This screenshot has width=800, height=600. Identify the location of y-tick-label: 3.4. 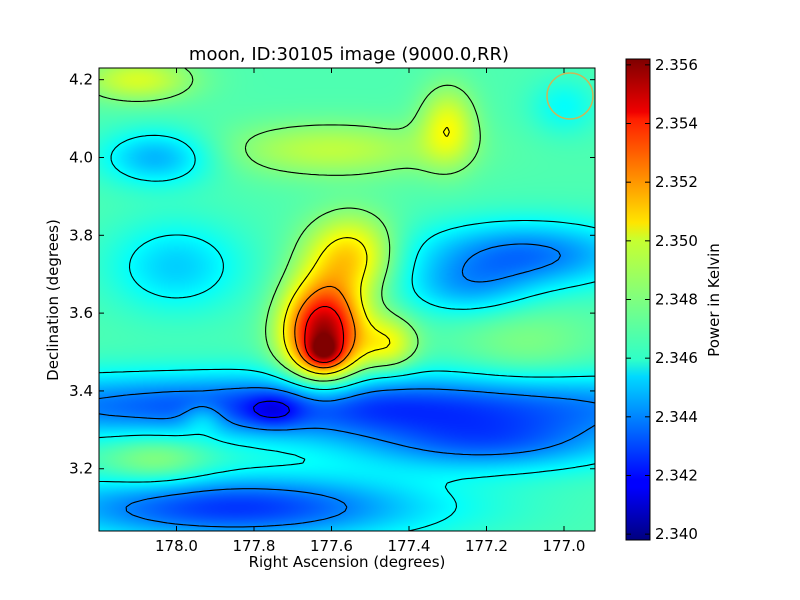
(81, 391).